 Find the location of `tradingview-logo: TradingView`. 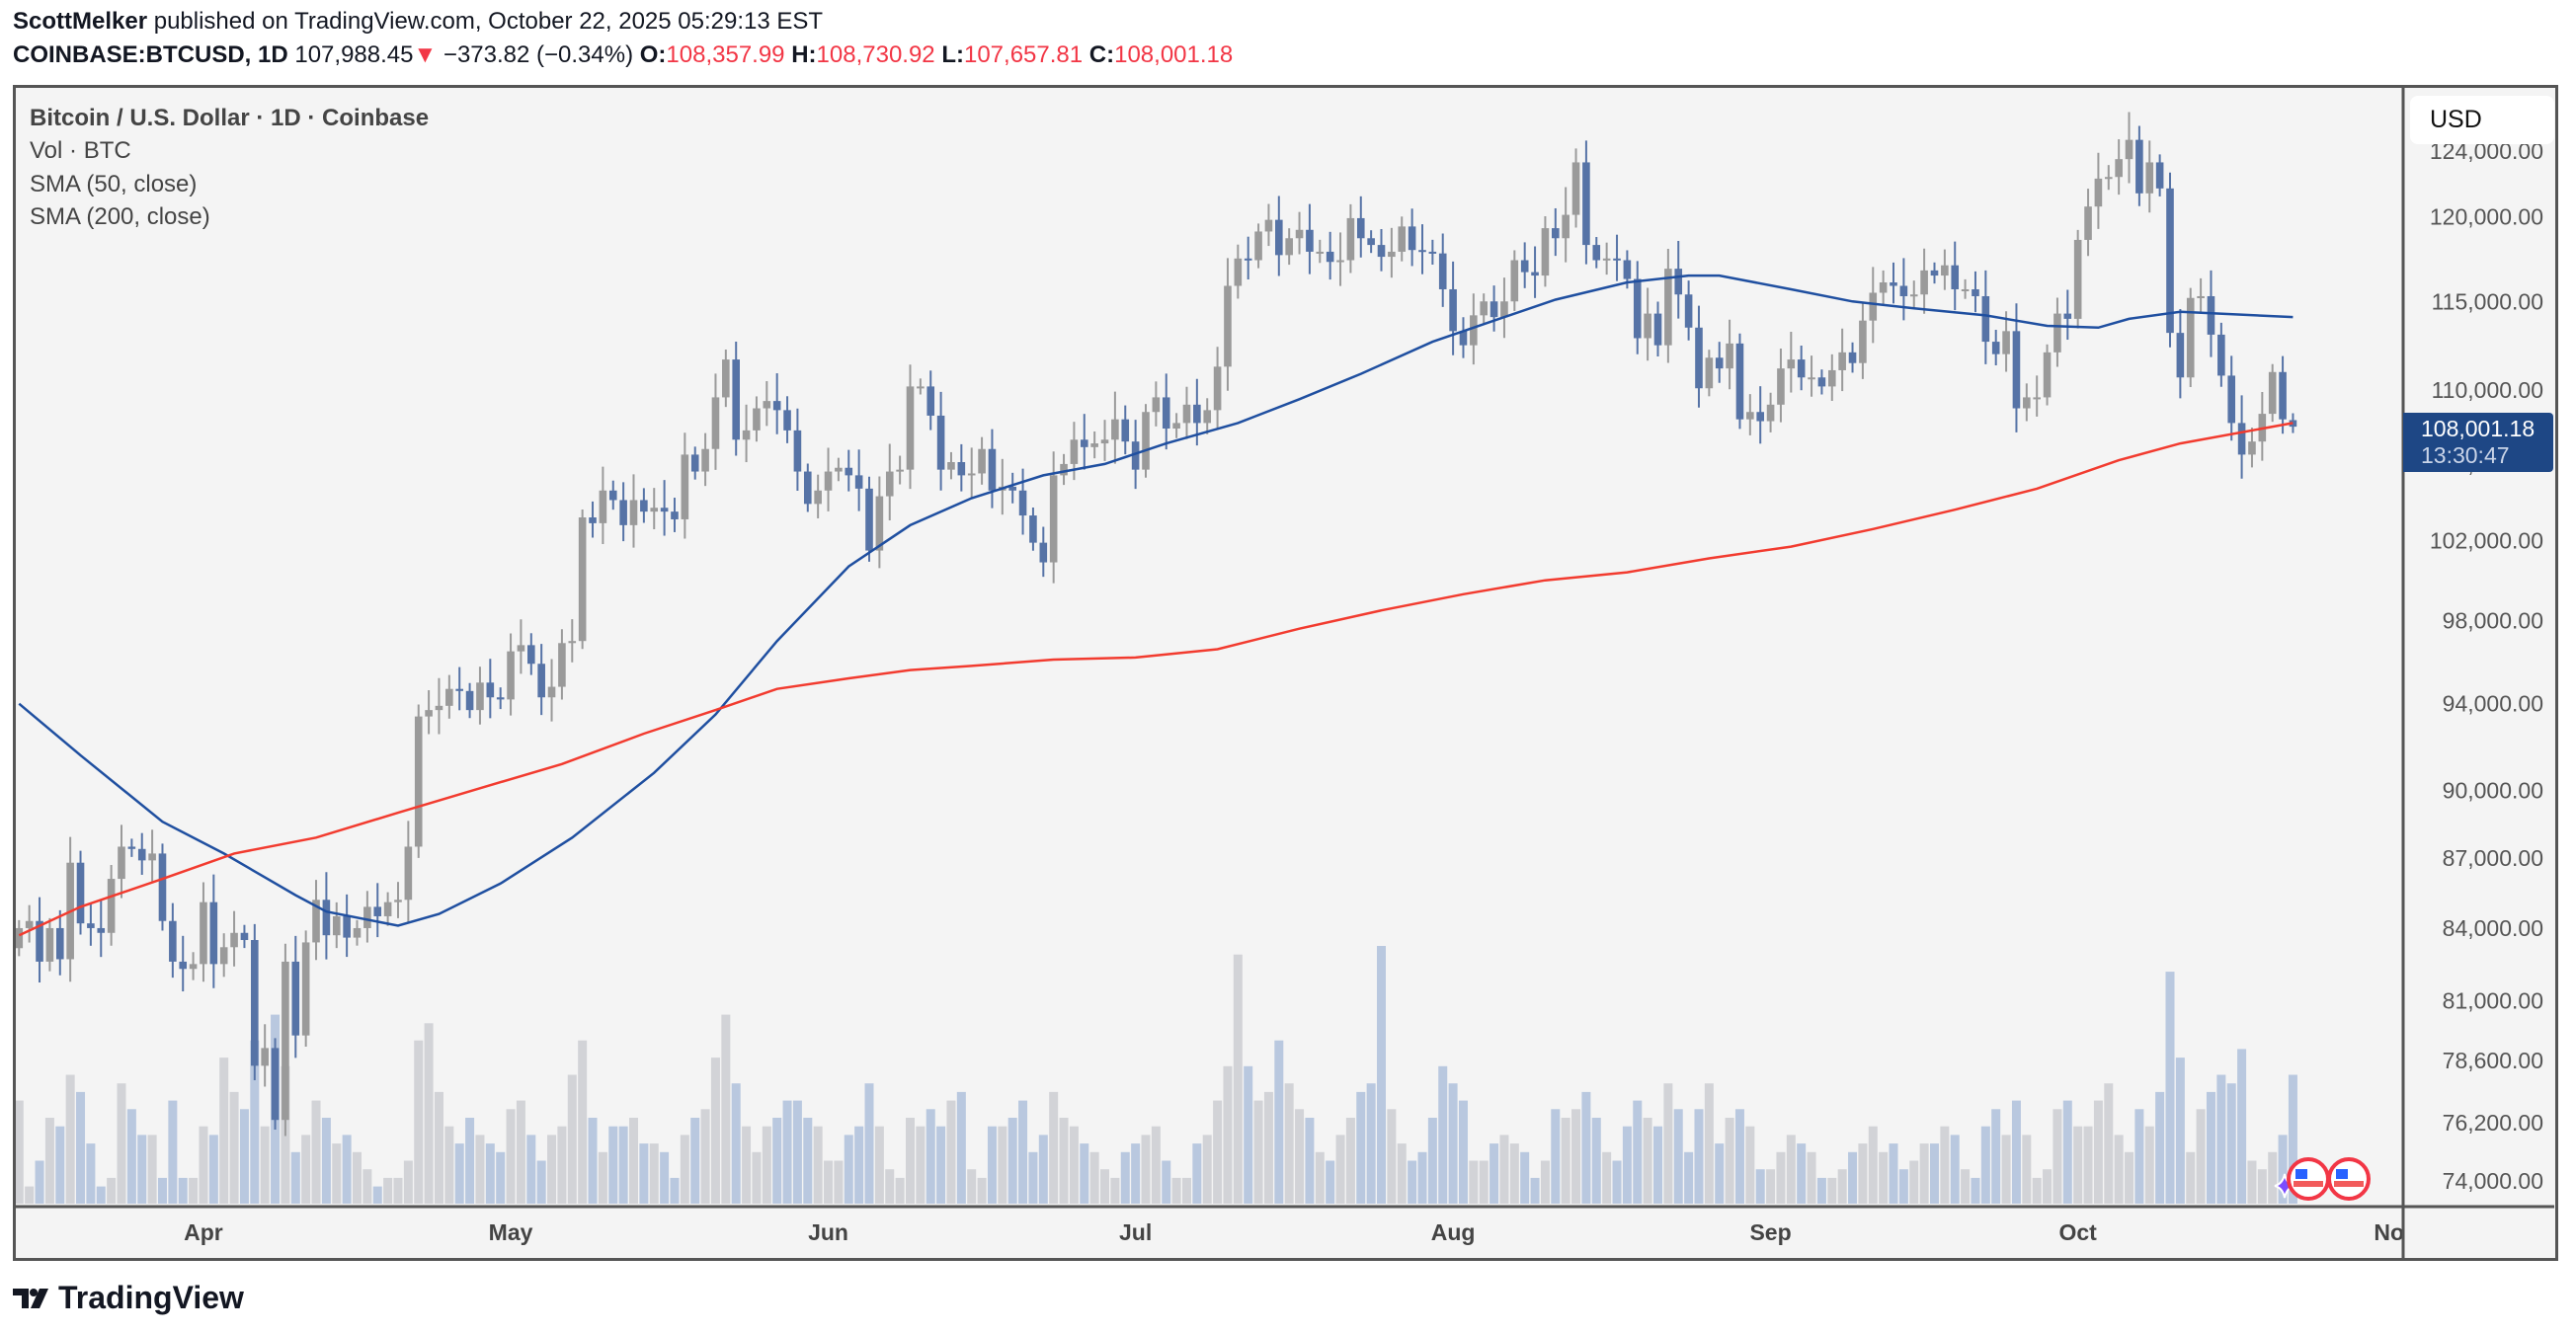

tradingview-logo: TradingView is located at coordinates (128, 1298).